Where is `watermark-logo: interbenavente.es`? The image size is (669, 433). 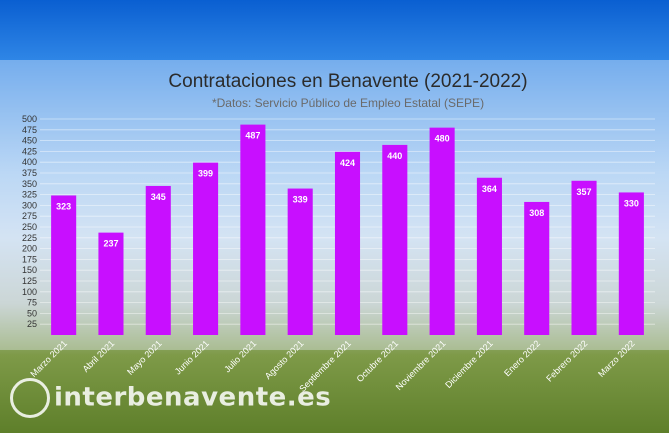 watermark-logo: interbenavente.es is located at coordinates (170, 398).